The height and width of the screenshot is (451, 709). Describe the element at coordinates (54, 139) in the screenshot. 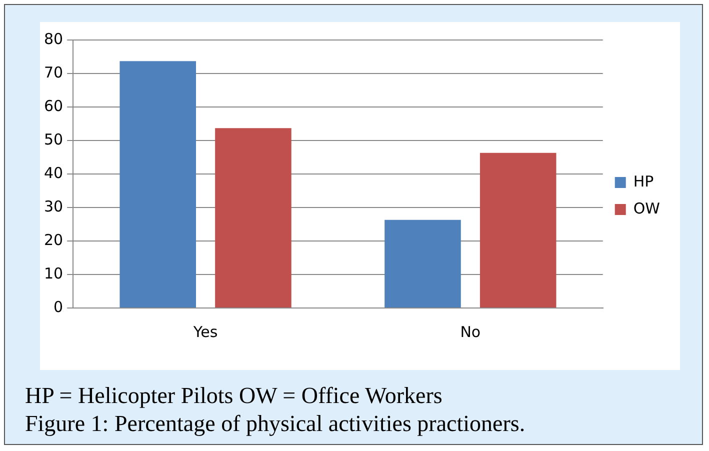

I see `y-tick-label: 50` at that location.